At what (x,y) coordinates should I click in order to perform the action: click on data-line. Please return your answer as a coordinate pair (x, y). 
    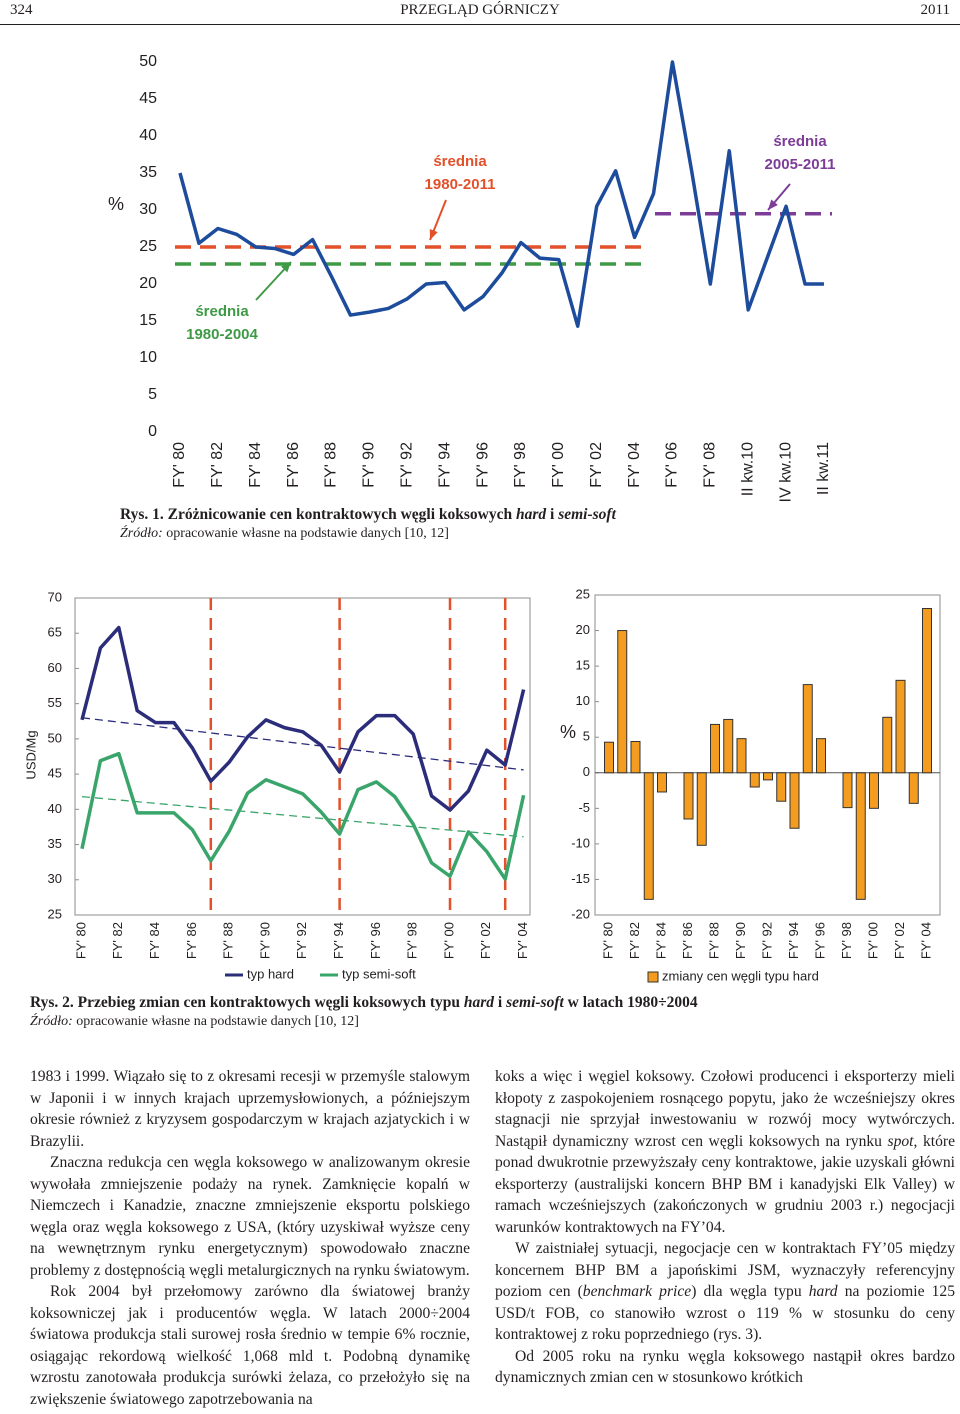
    Looking at the image, I should click on (303, 718).